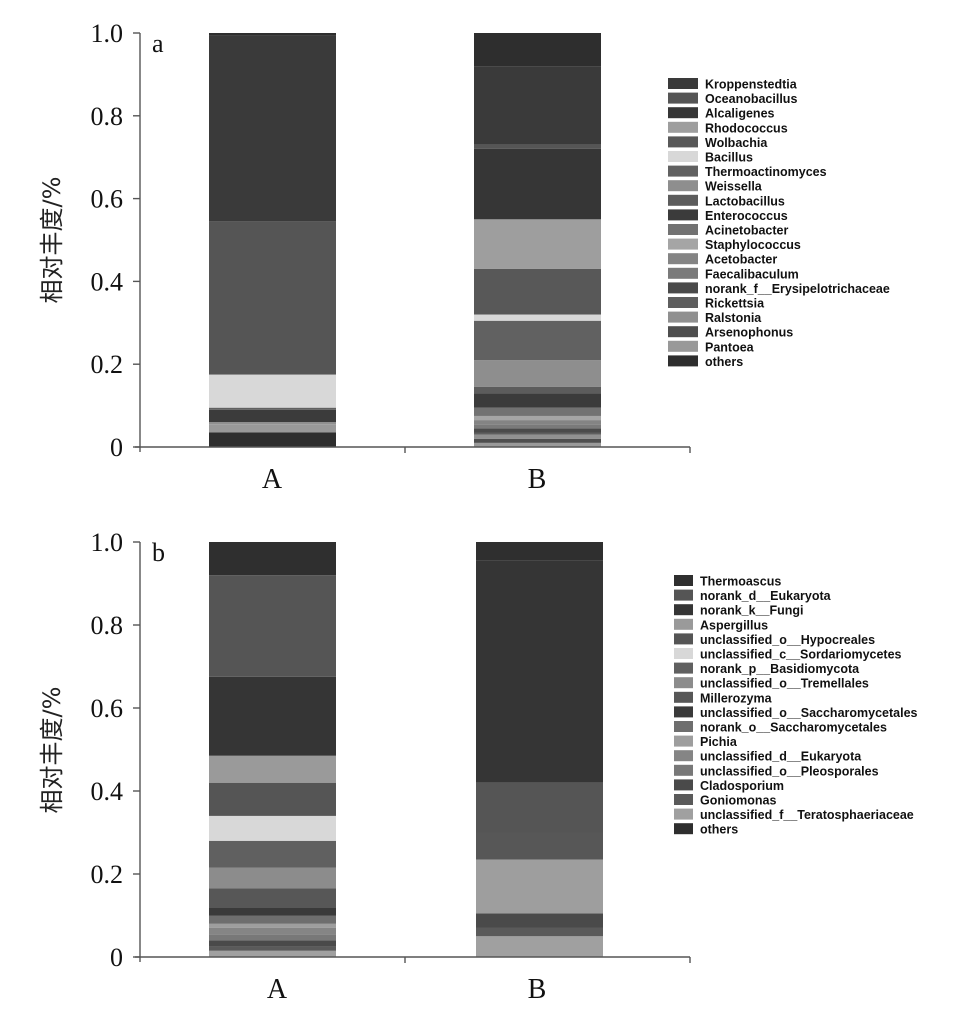  What do you see at coordinates (741, 260) in the screenshot?
I see `legend-label: Acetobacter` at bounding box center [741, 260].